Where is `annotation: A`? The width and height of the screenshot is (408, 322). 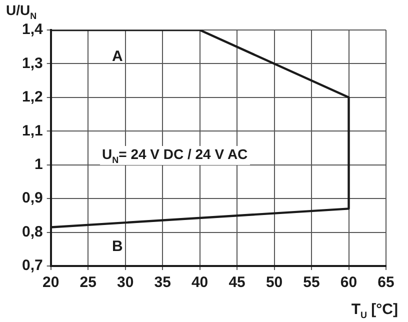 annotation: A is located at coordinates (117, 56).